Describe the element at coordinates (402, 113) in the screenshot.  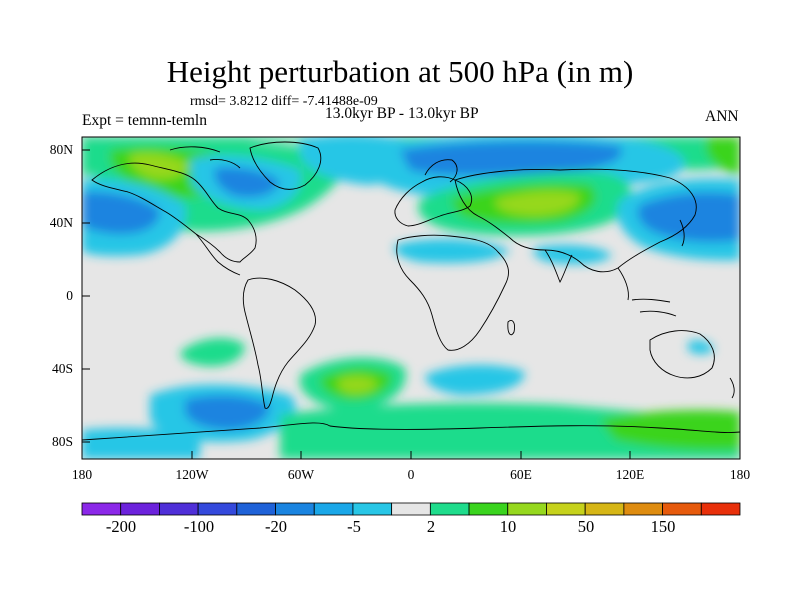
I see `period-subtitle: 13.0kyr BP - 13.0kyr BP` at that location.